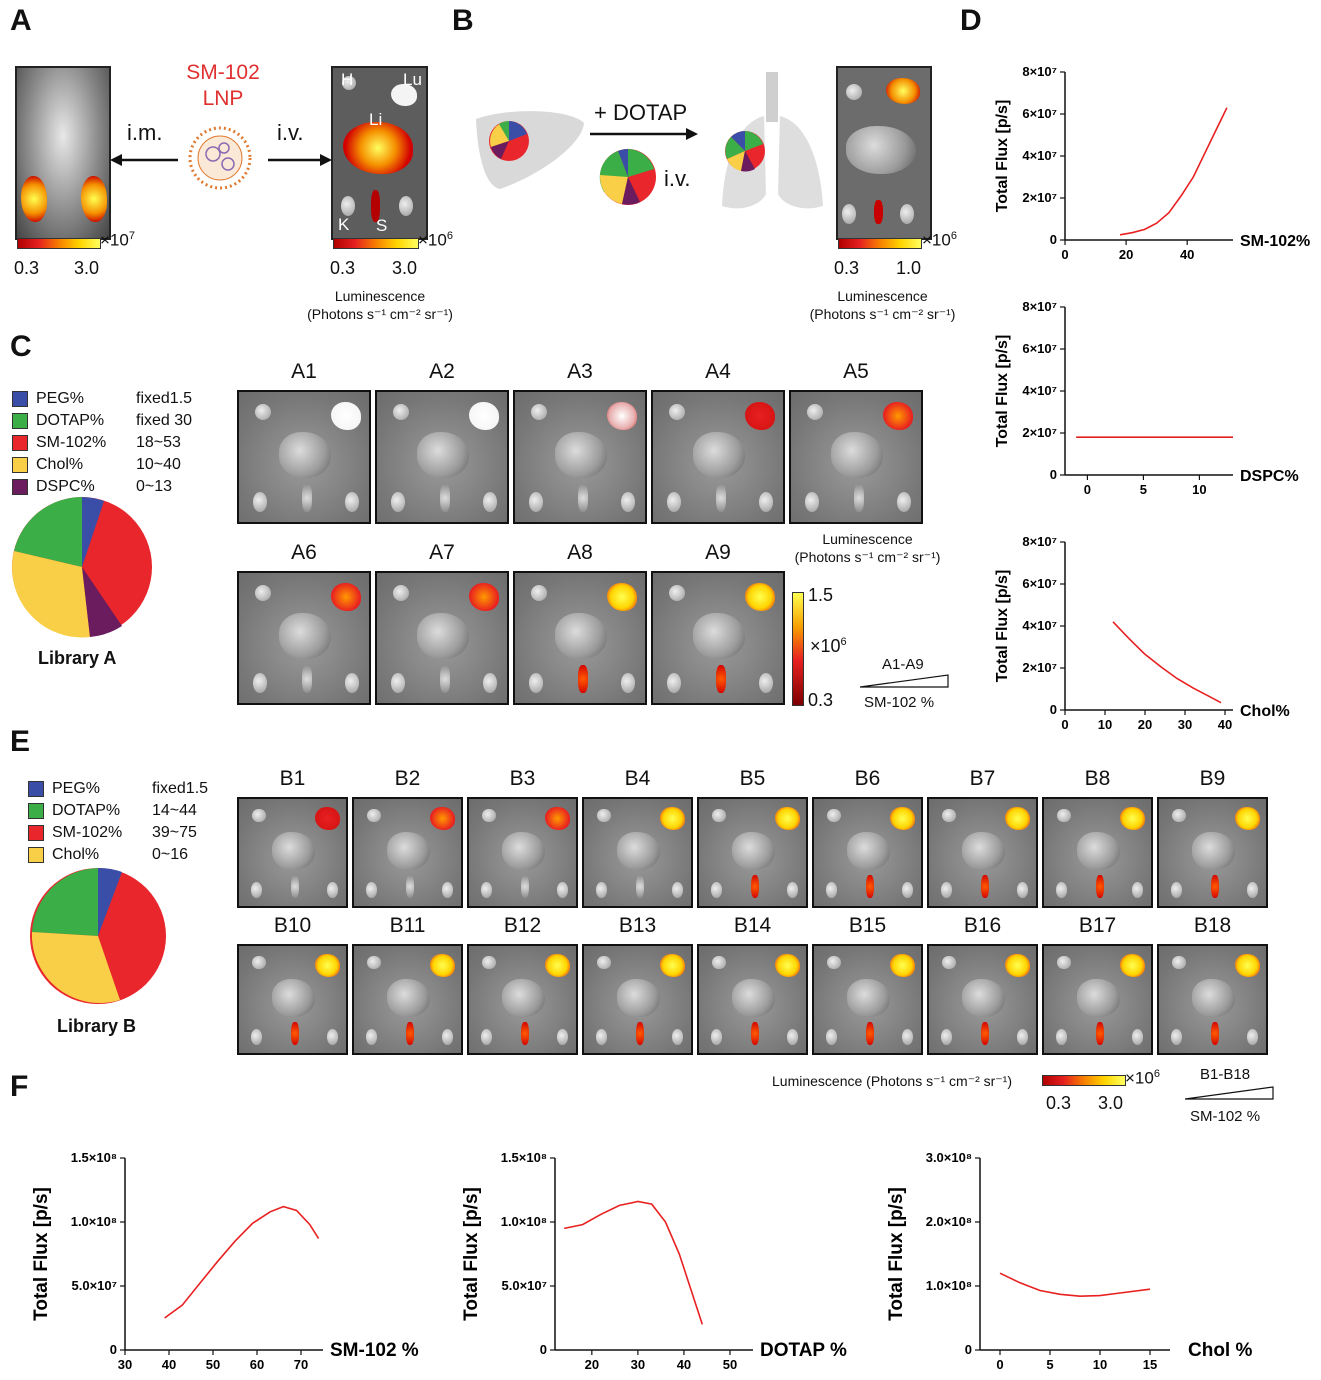  Describe the element at coordinates (102, 399) in the screenshot. I see `legend-item: PEG% fixed1.5` at that location.